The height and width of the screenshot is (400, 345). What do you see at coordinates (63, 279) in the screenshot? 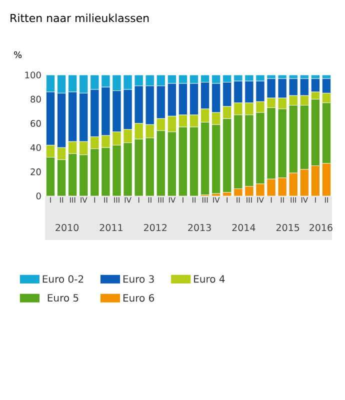
I see `legend-label: Euro 0-2` at bounding box center [63, 279].